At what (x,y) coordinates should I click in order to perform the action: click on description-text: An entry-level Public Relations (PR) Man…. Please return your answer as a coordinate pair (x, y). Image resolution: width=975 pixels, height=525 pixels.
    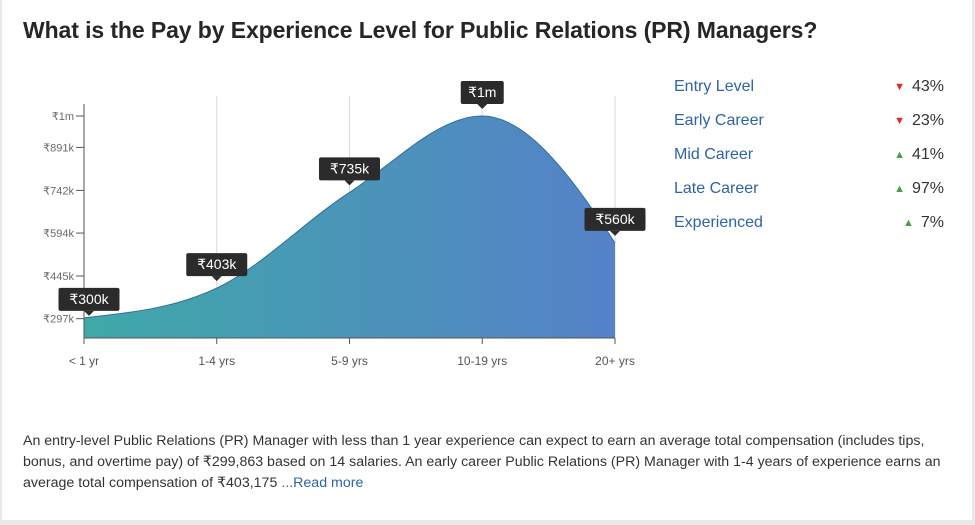
    Looking at the image, I should click on (482, 462).